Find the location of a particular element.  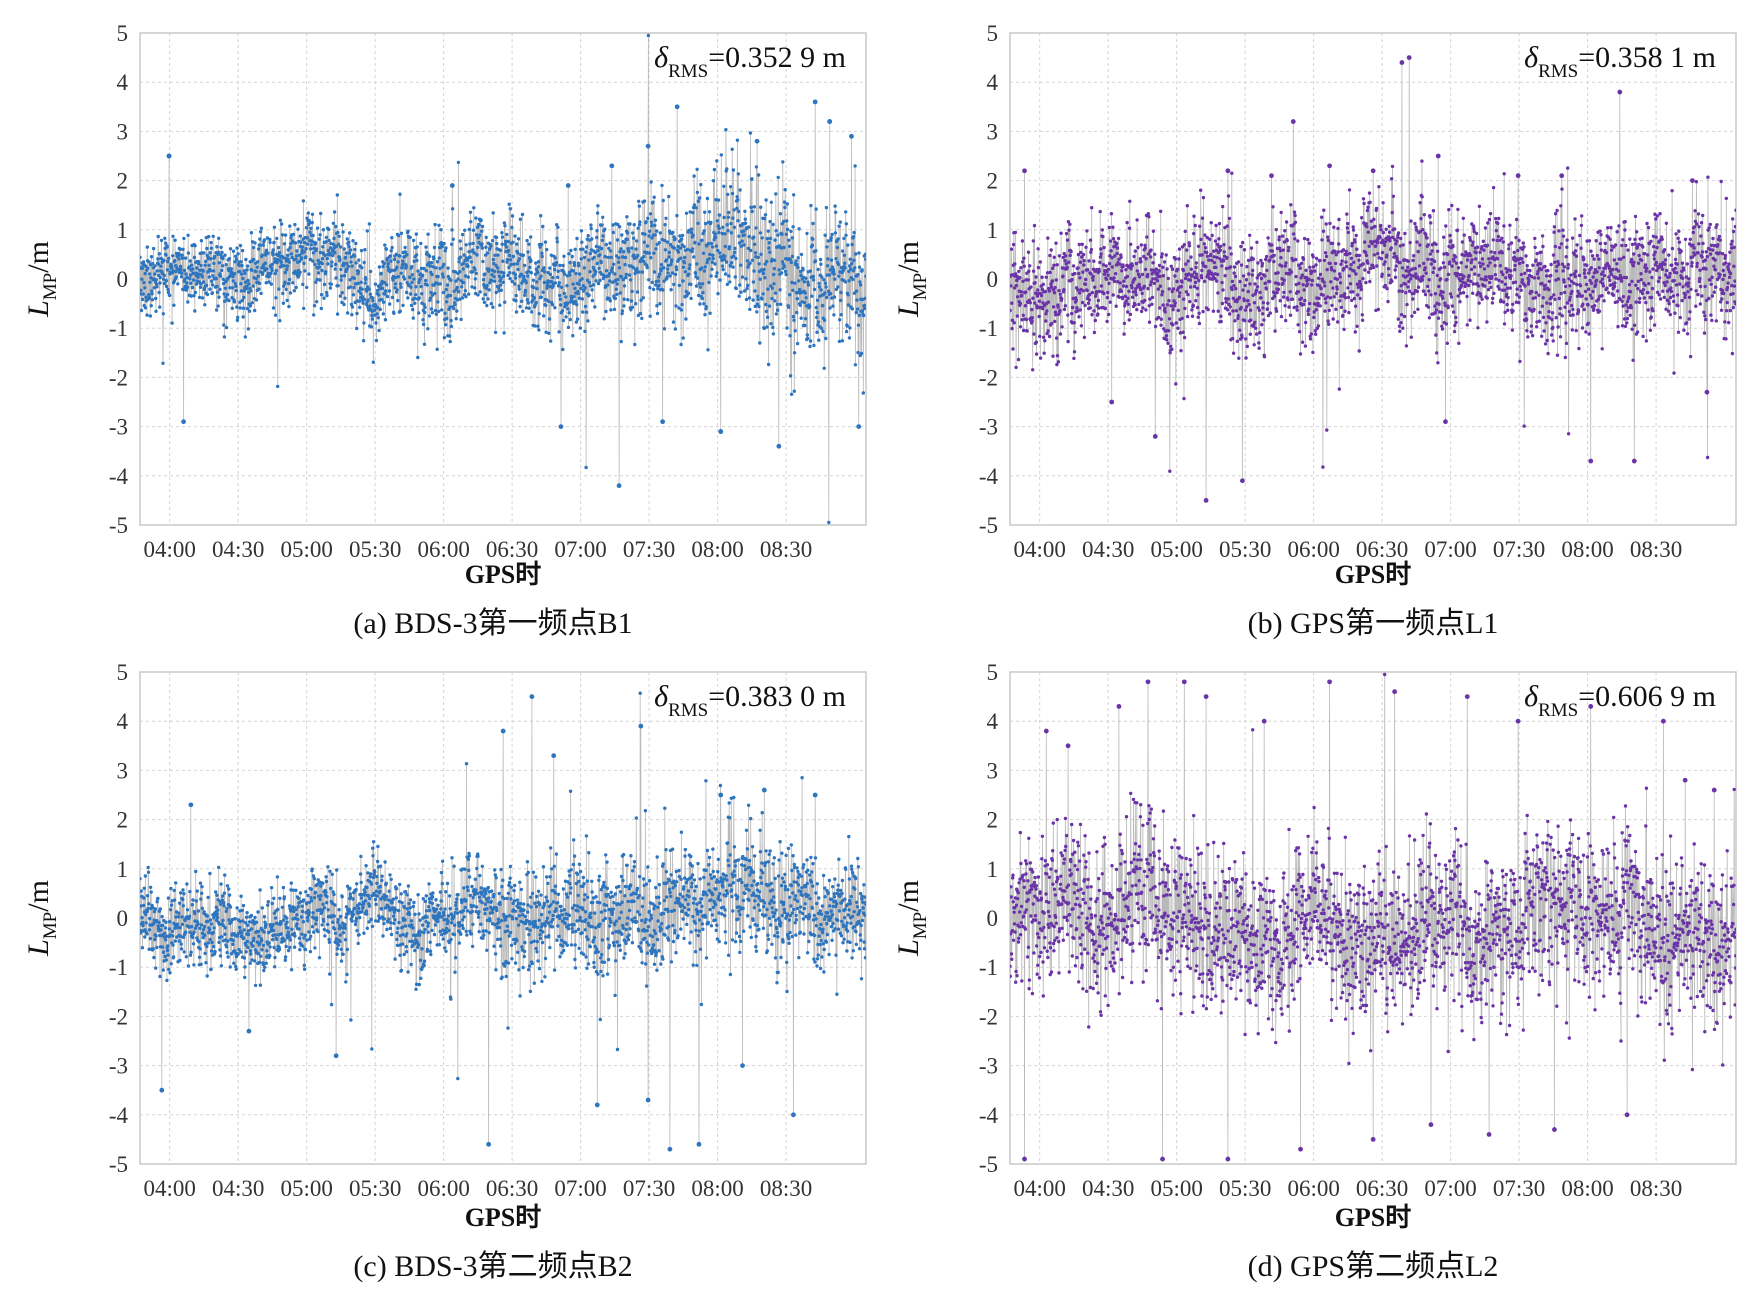

rms-value: =0.606 9 m is located at coordinates (1647, 696).